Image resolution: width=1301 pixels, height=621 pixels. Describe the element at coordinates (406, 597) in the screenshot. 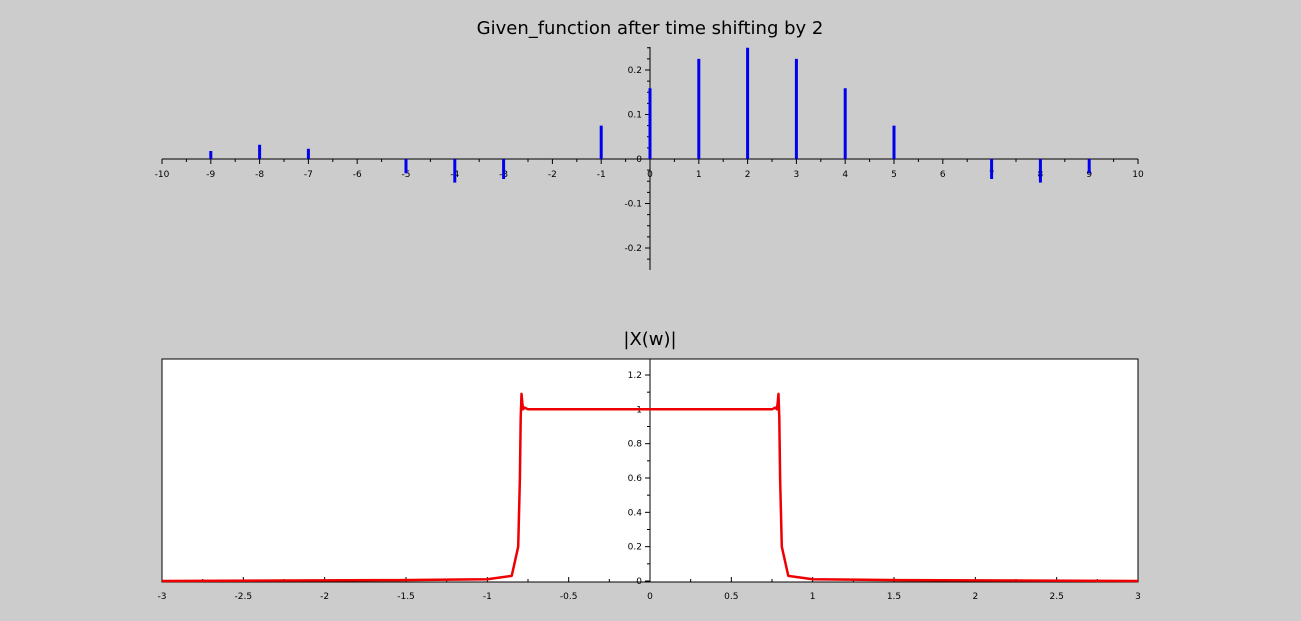

I see `mag-x-tick-label: -1.5` at that location.